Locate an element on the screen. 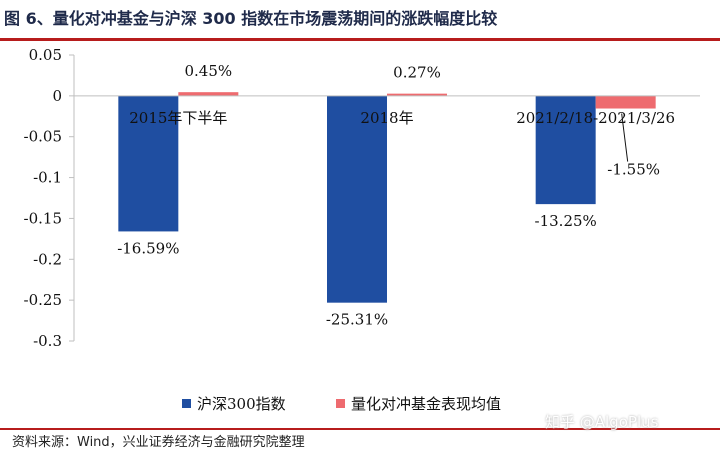 This screenshot has width=720, height=457. legend-label-1: 沪深300指数 is located at coordinates (241, 404).